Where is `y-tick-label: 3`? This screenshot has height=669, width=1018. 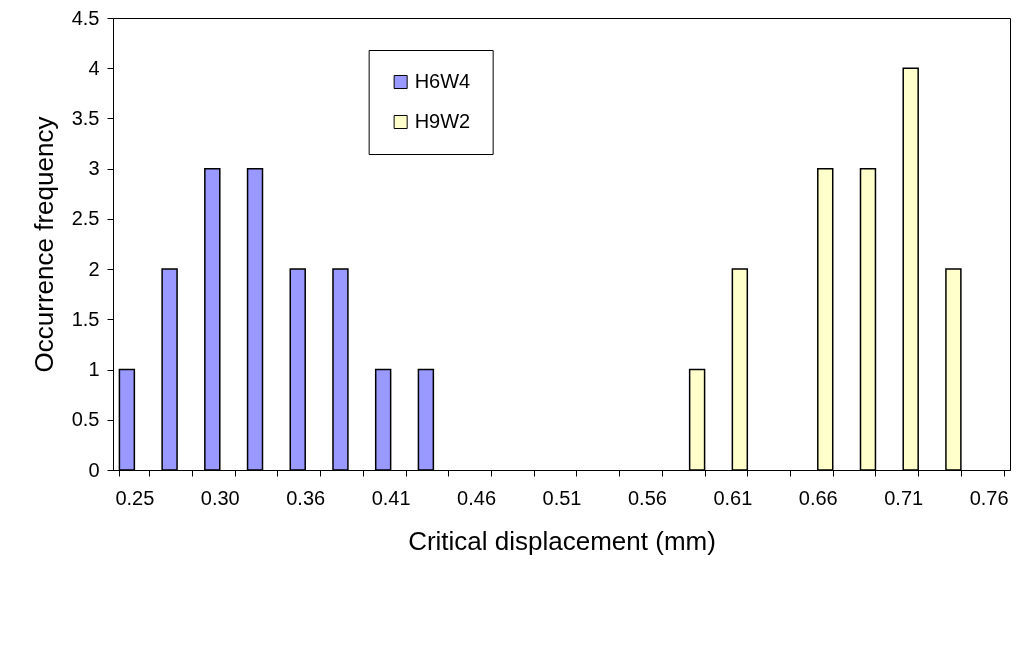
y-tick-label: 3 is located at coordinates (94, 168).